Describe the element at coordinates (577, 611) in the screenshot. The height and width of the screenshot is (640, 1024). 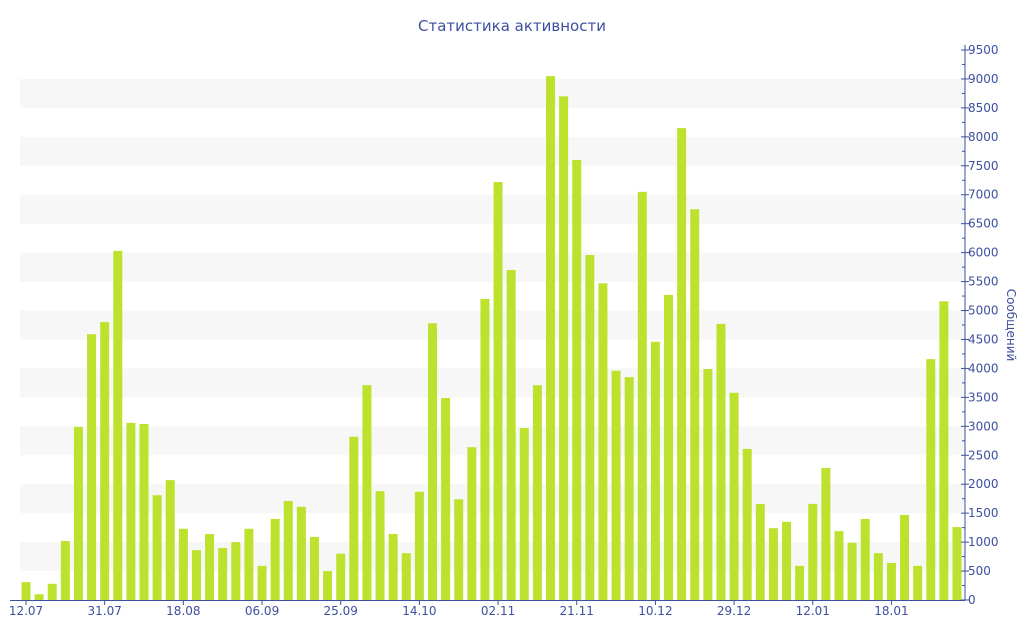
I see `x-tick-label: 21.11` at that location.